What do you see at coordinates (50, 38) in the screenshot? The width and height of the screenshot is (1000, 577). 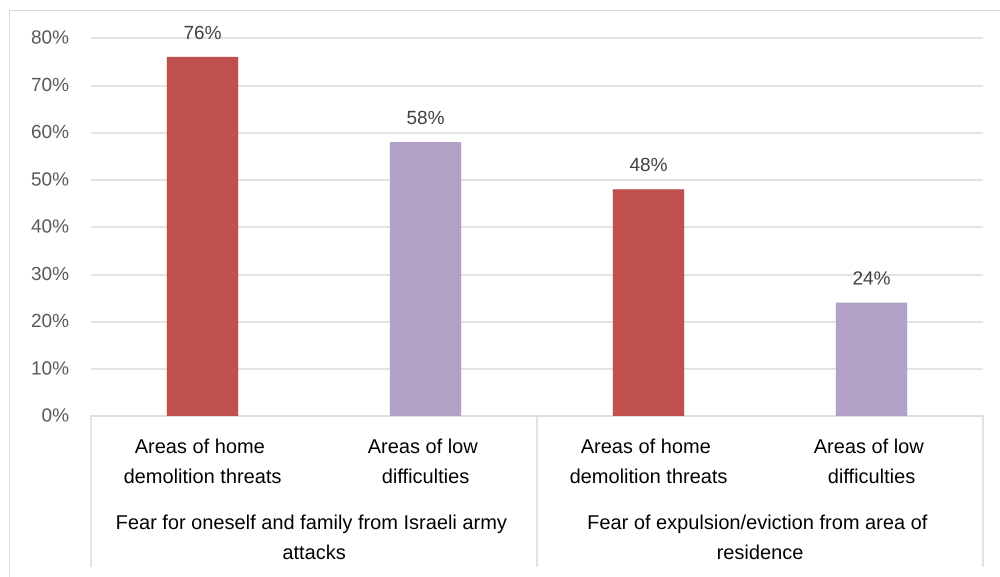 I see `y-tick-label: 80%` at bounding box center [50, 38].